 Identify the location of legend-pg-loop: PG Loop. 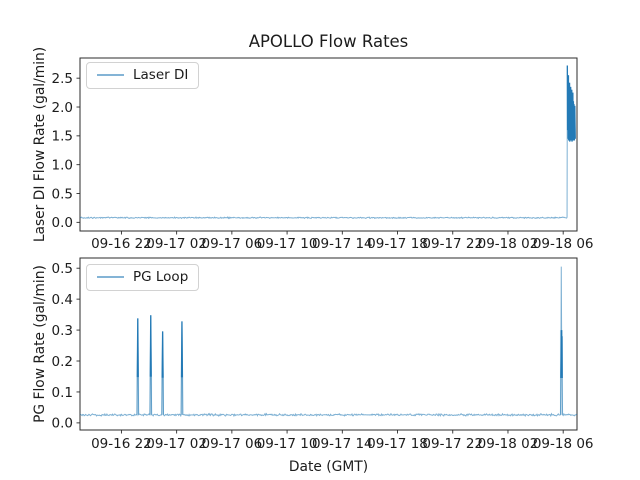
(143, 277).